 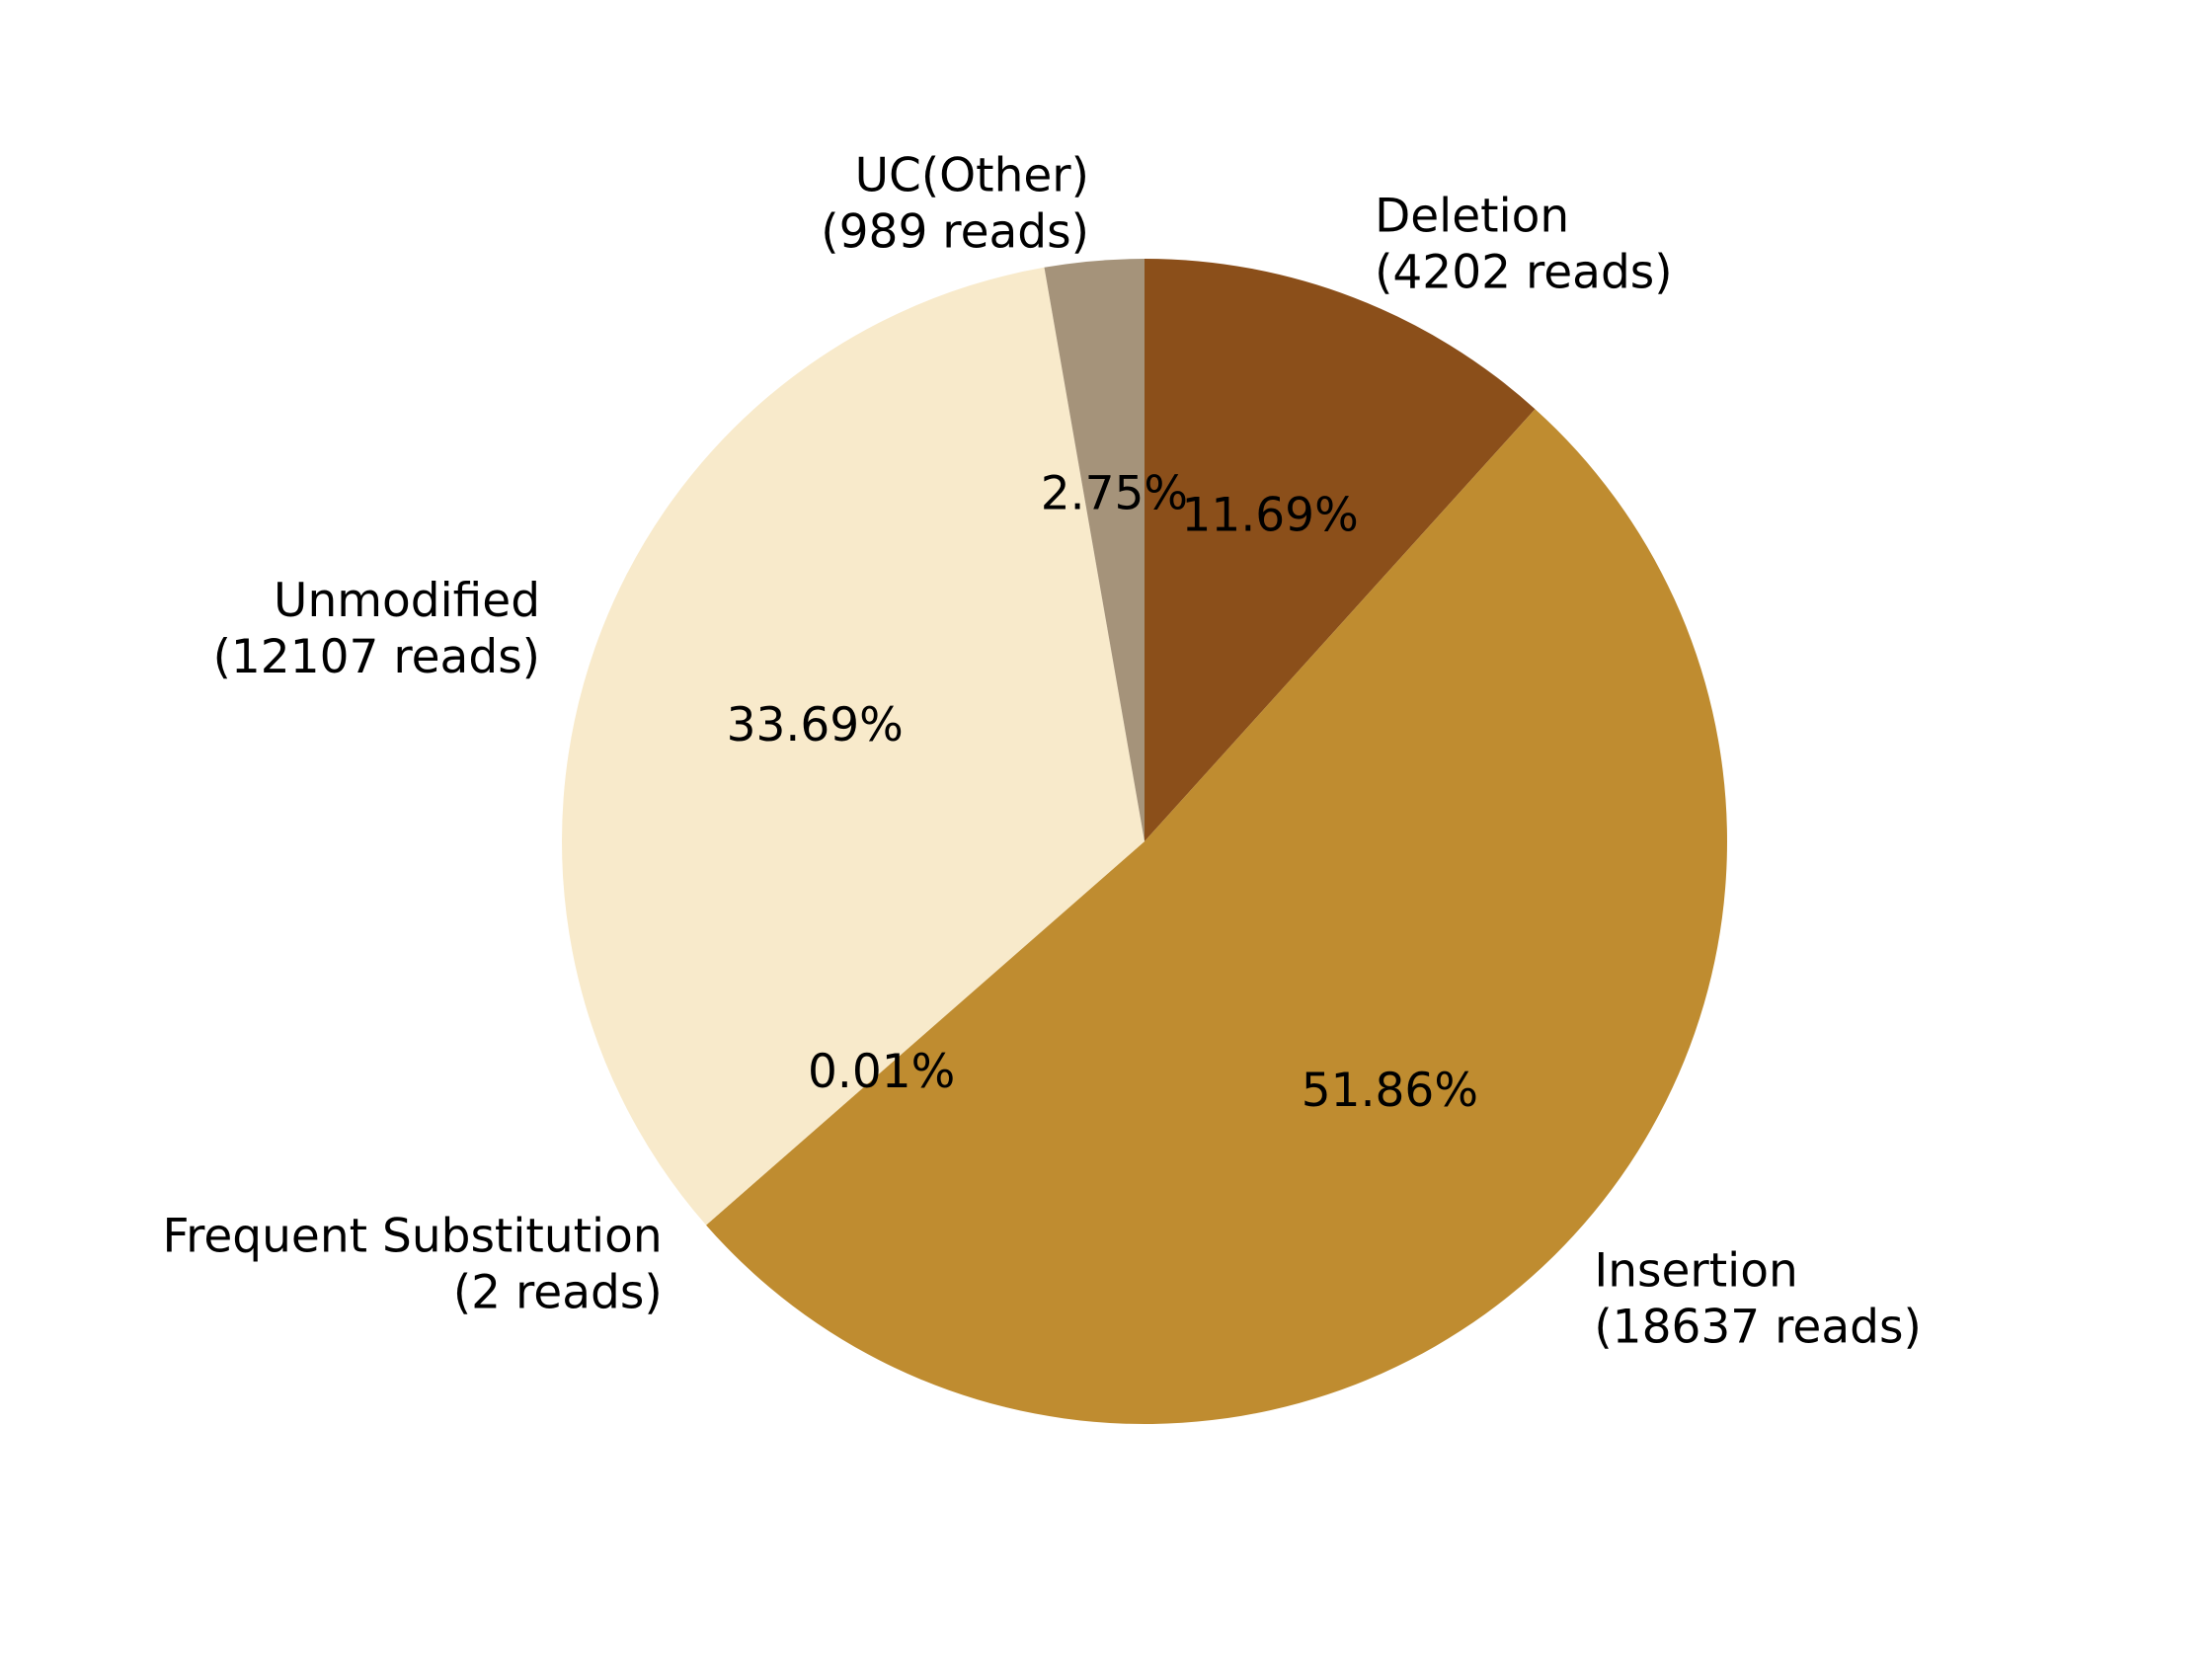 What do you see at coordinates (955, 231) in the screenshot?
I see `slice-read-count: (989 reads)` at bounding box center [955, 231].